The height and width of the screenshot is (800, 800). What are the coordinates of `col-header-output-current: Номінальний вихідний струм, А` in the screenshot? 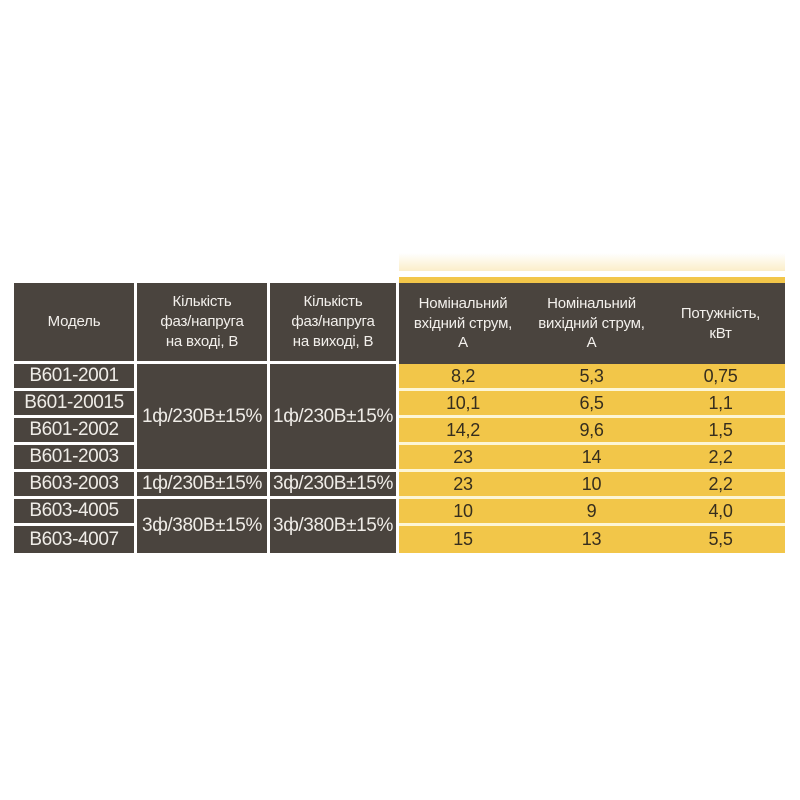 It's located at (591, 323).